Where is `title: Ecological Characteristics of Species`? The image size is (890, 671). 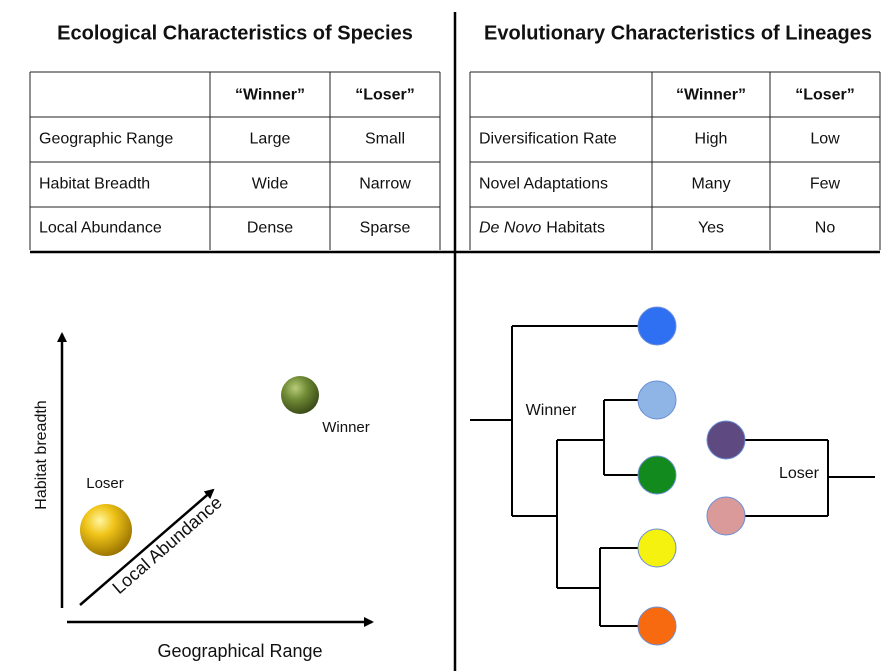 title: Ecological Characteristics of Species is located at coordinates (235, 33).